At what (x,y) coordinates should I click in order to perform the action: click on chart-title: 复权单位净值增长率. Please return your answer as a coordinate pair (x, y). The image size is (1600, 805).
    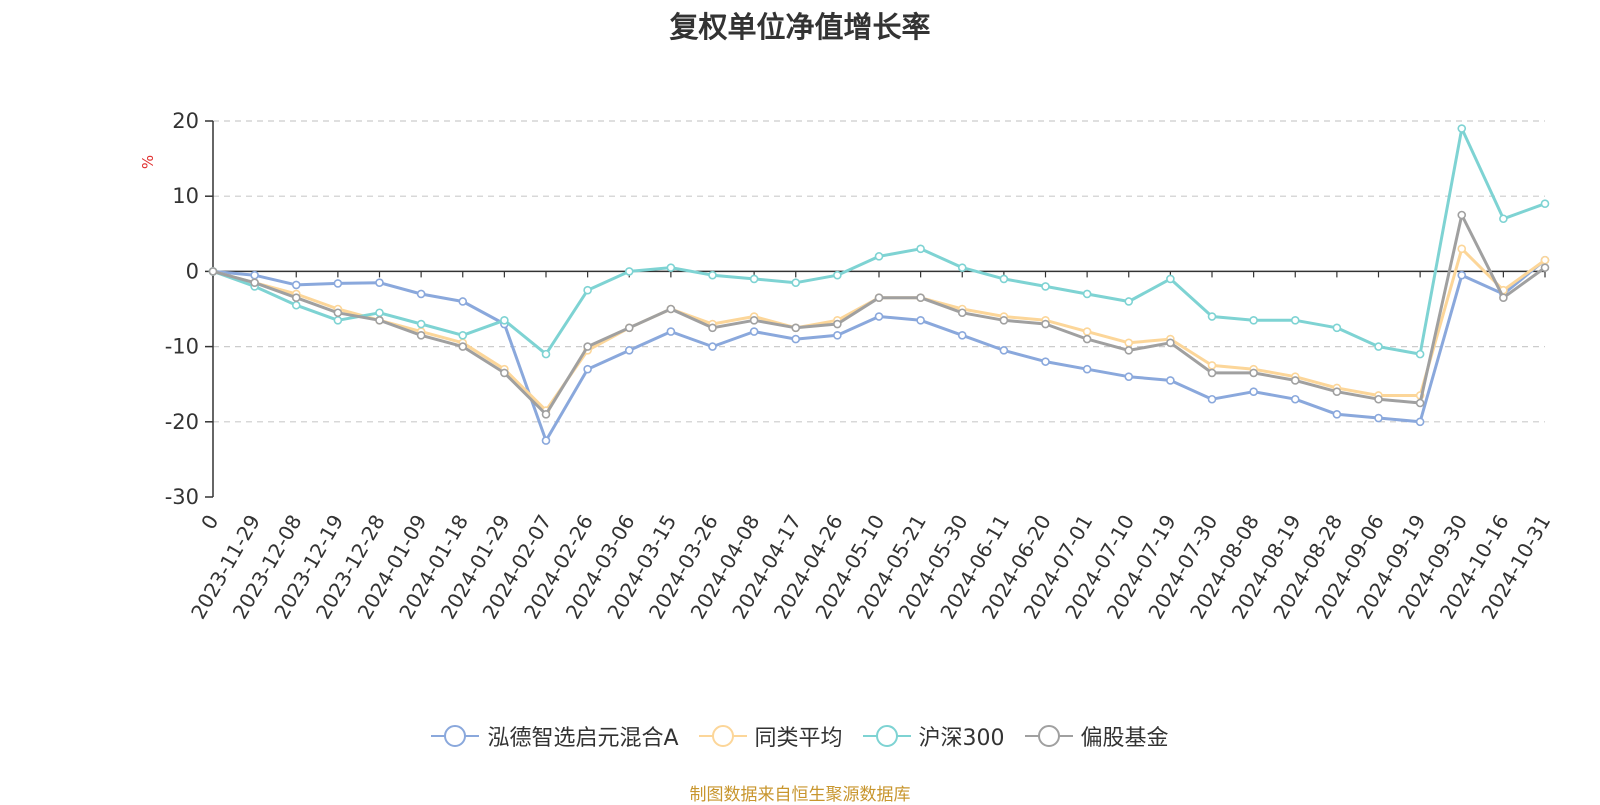
    Looking at the image, I should click on (800, 27).